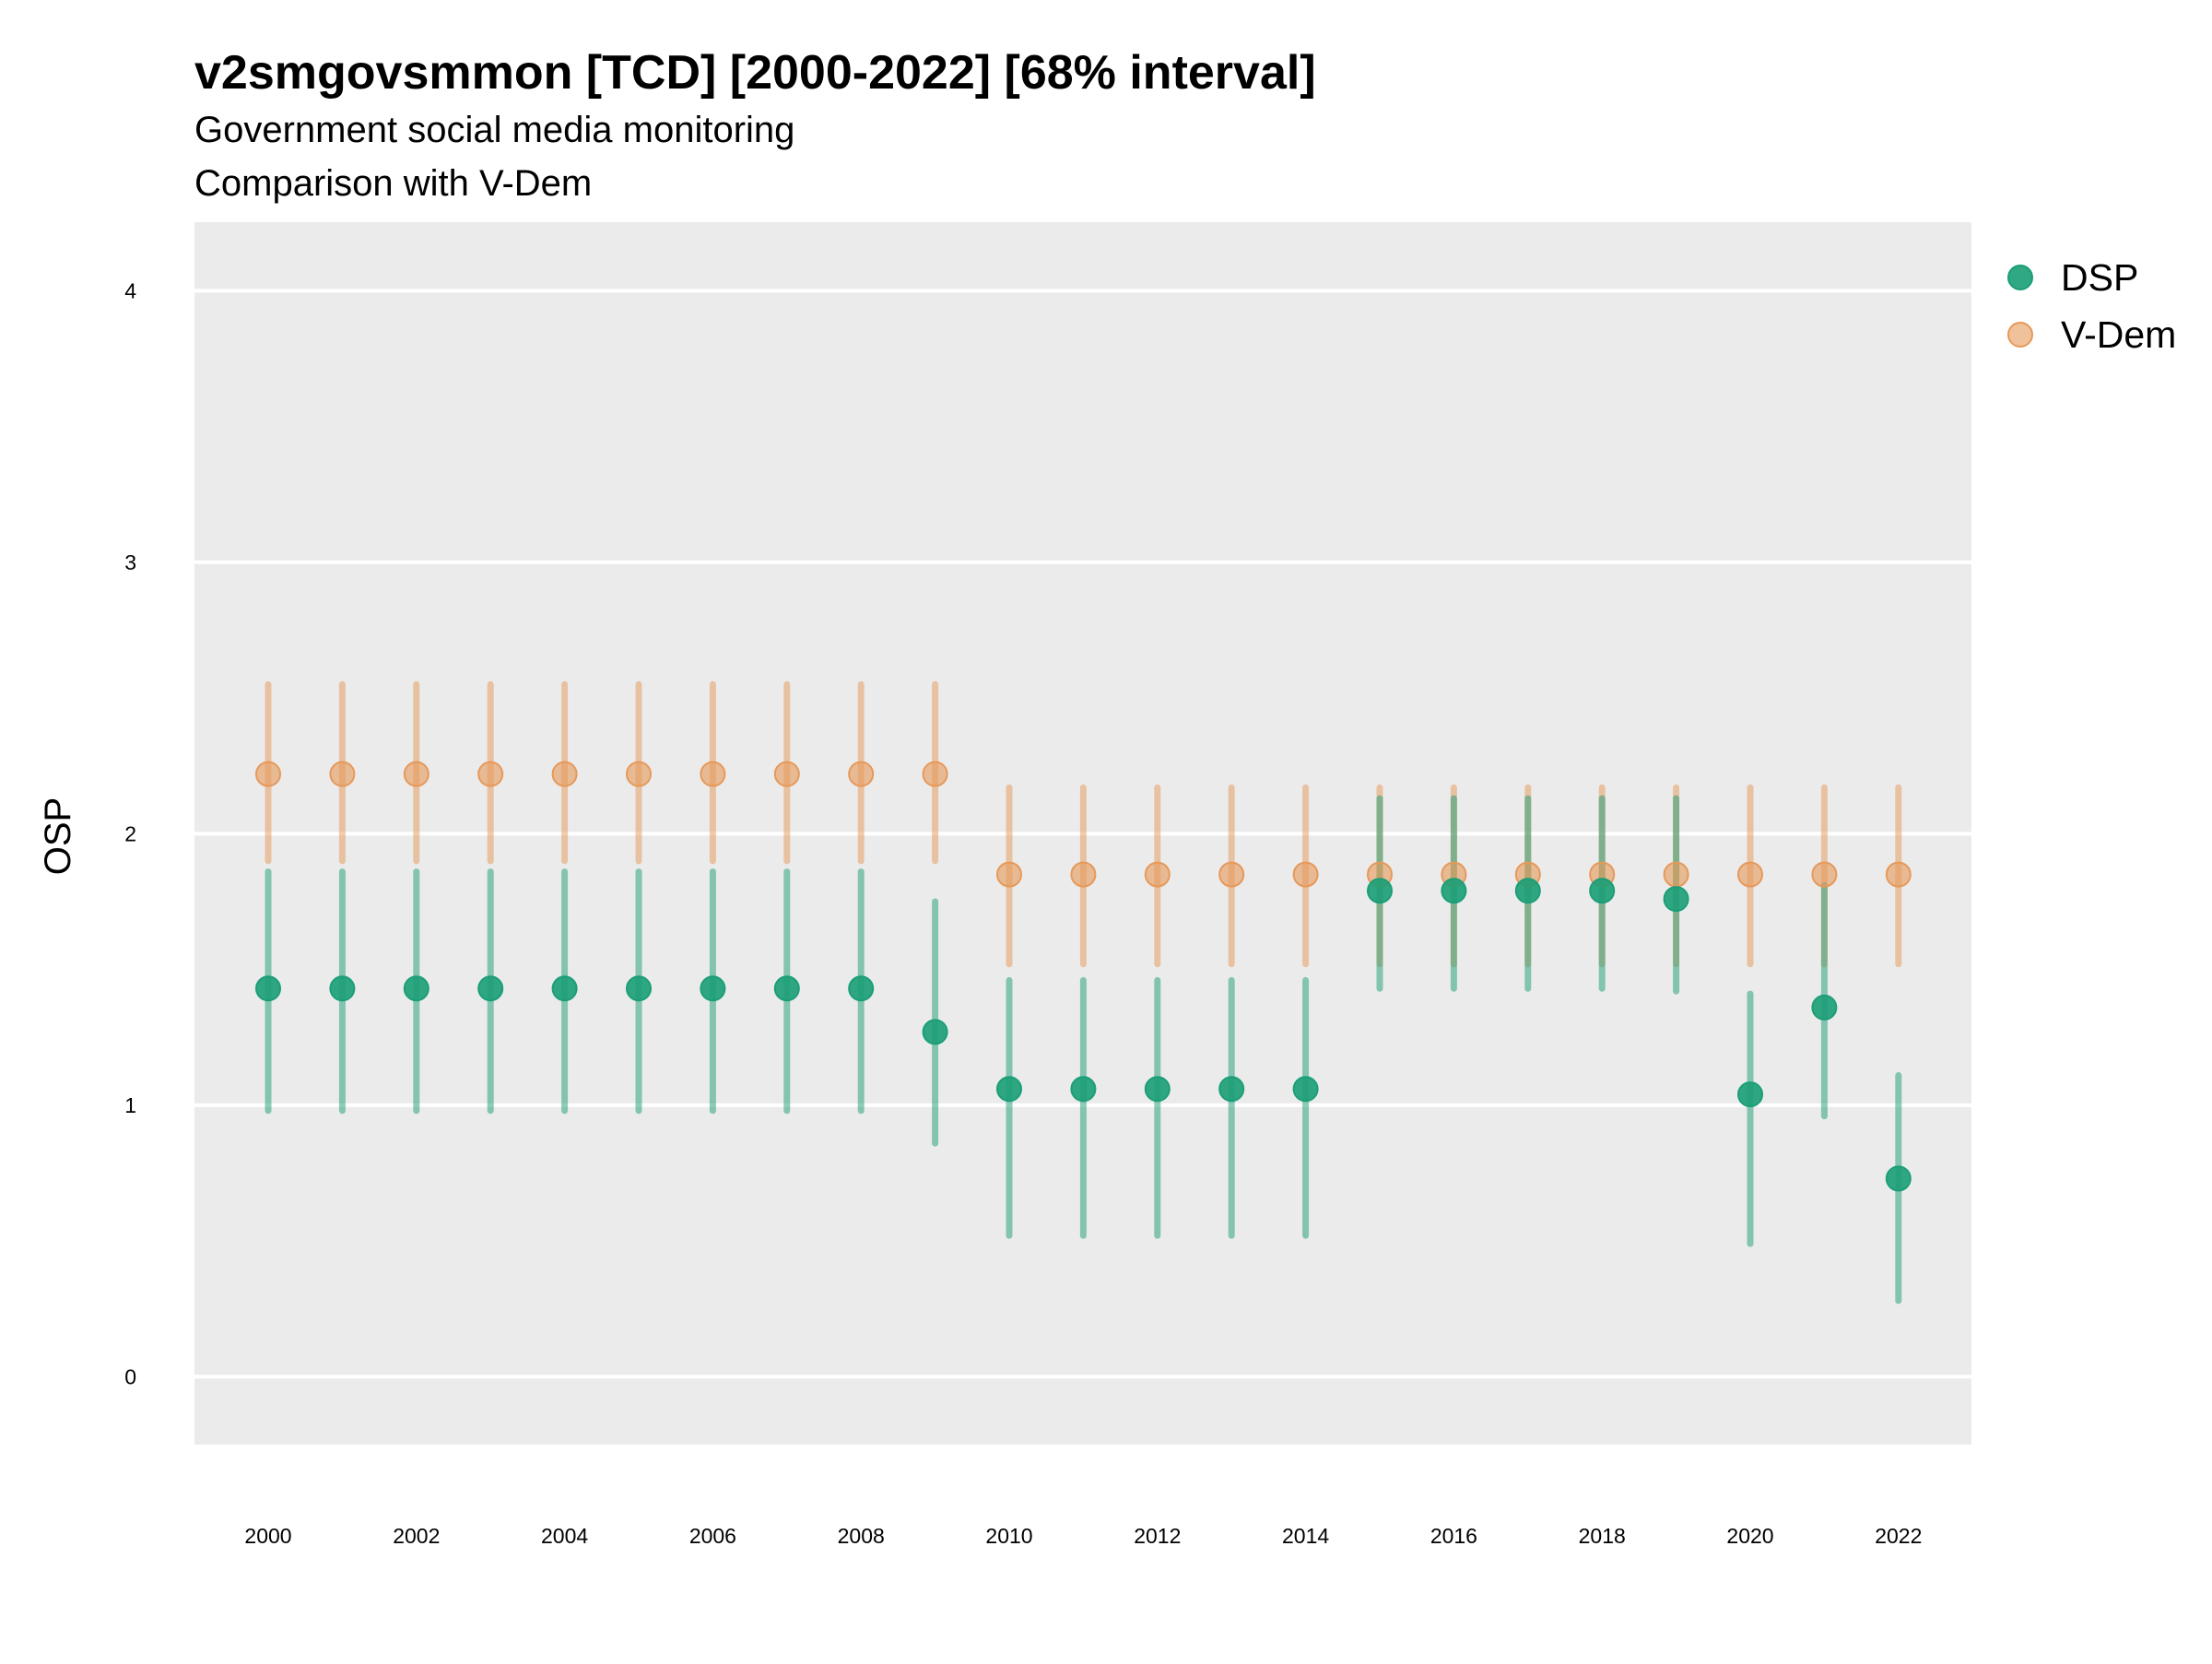 This screenshot has height=1664, width=2212. What do you see at coordinates (267, 1536) in the screenshot?
I see `x-tick-label: 2000` at bounding box center [267, 1536].